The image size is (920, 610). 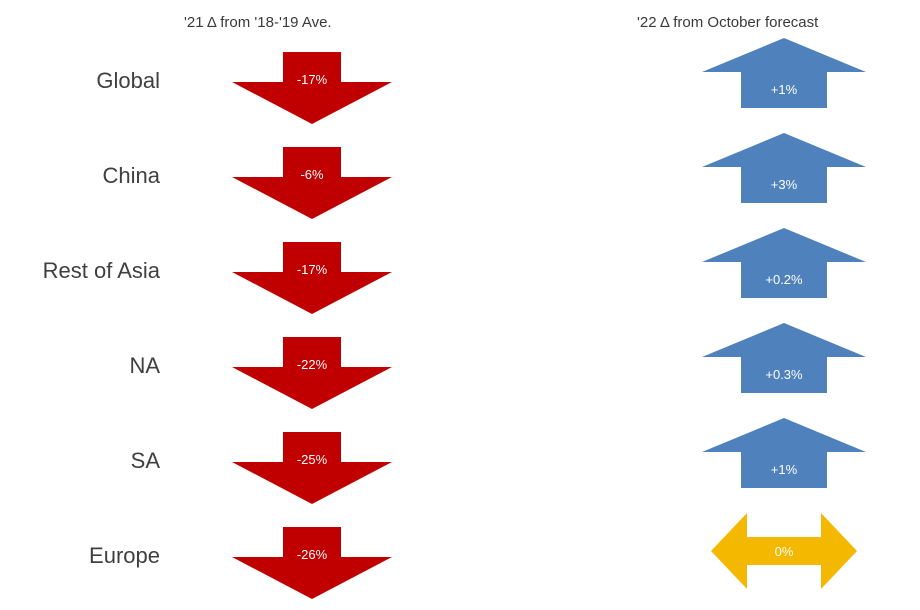 I want to click on change-2021-value: -26%, so click(x=312, y=554).